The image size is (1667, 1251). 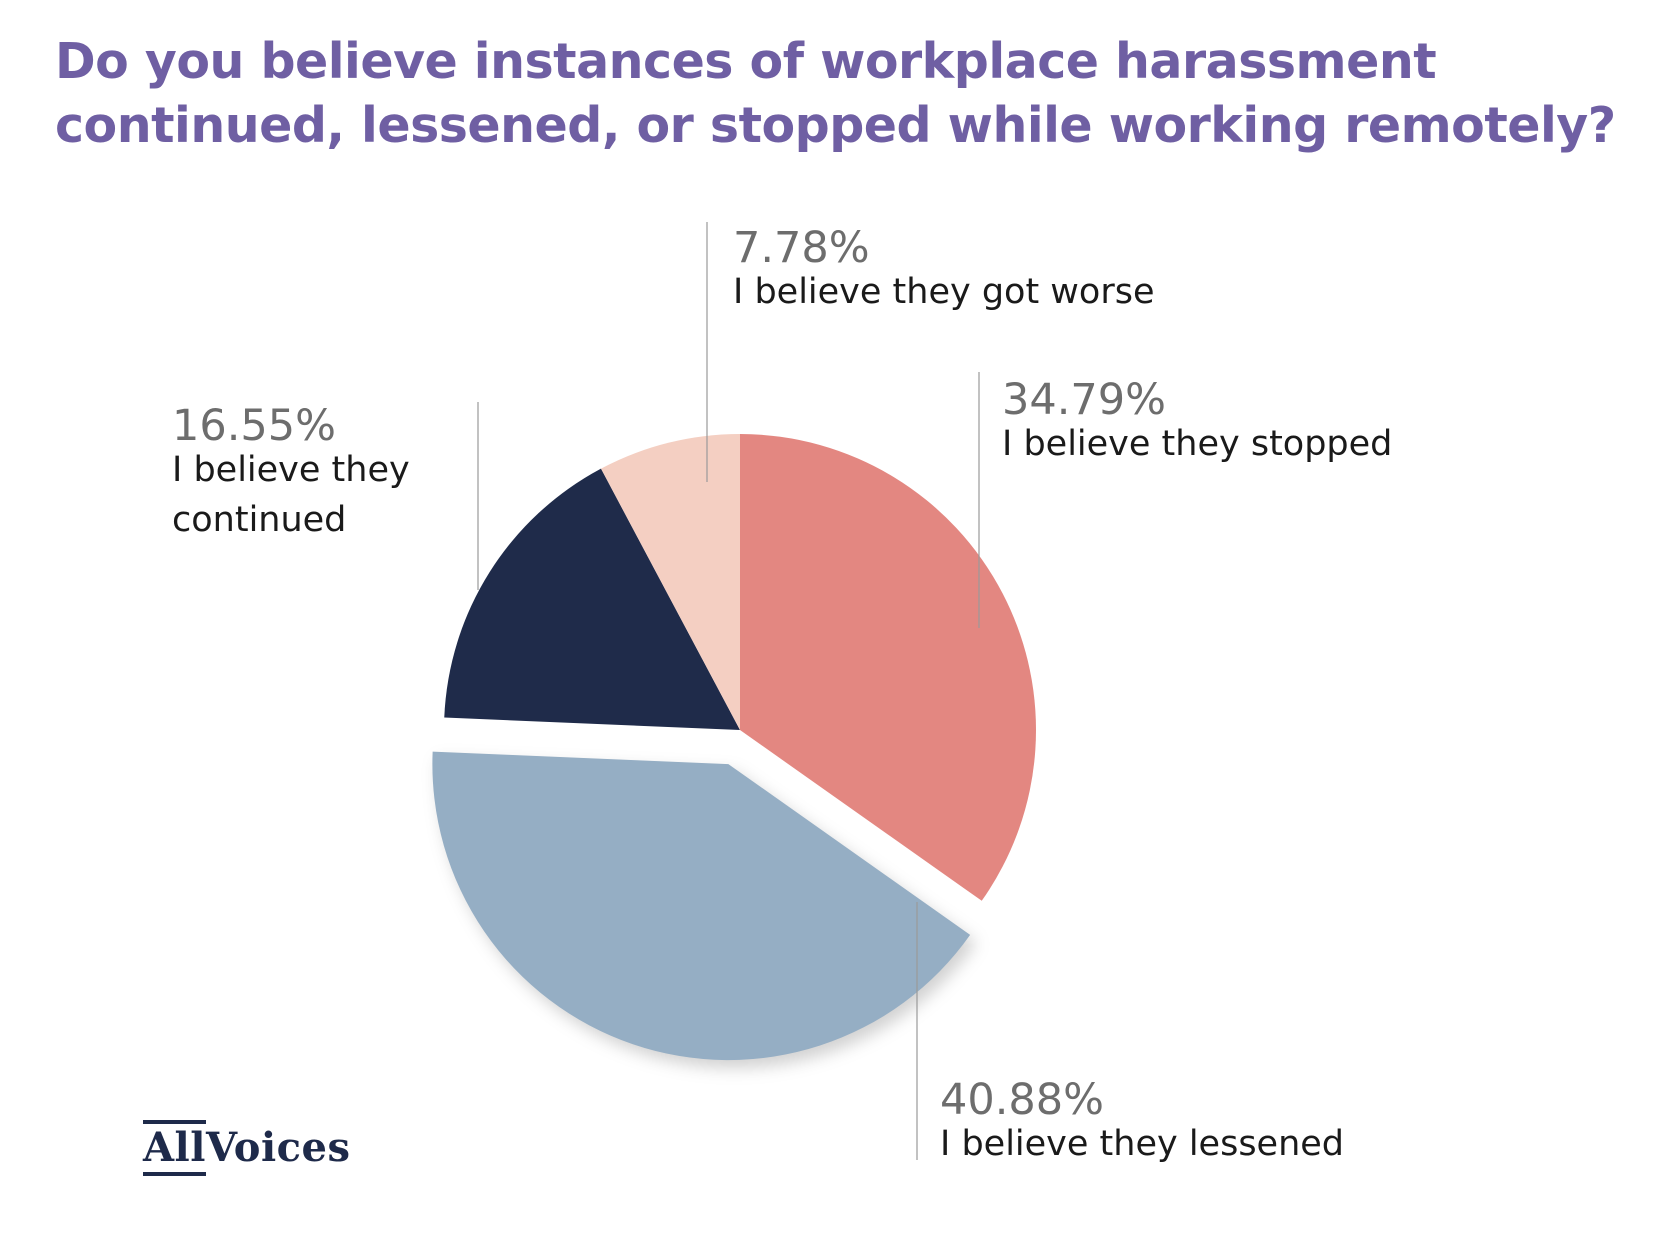 What do you see at coordinates (888, 667) in the screenshot?
I see `pie-slice-stopped` at bounding box center [888, 667].